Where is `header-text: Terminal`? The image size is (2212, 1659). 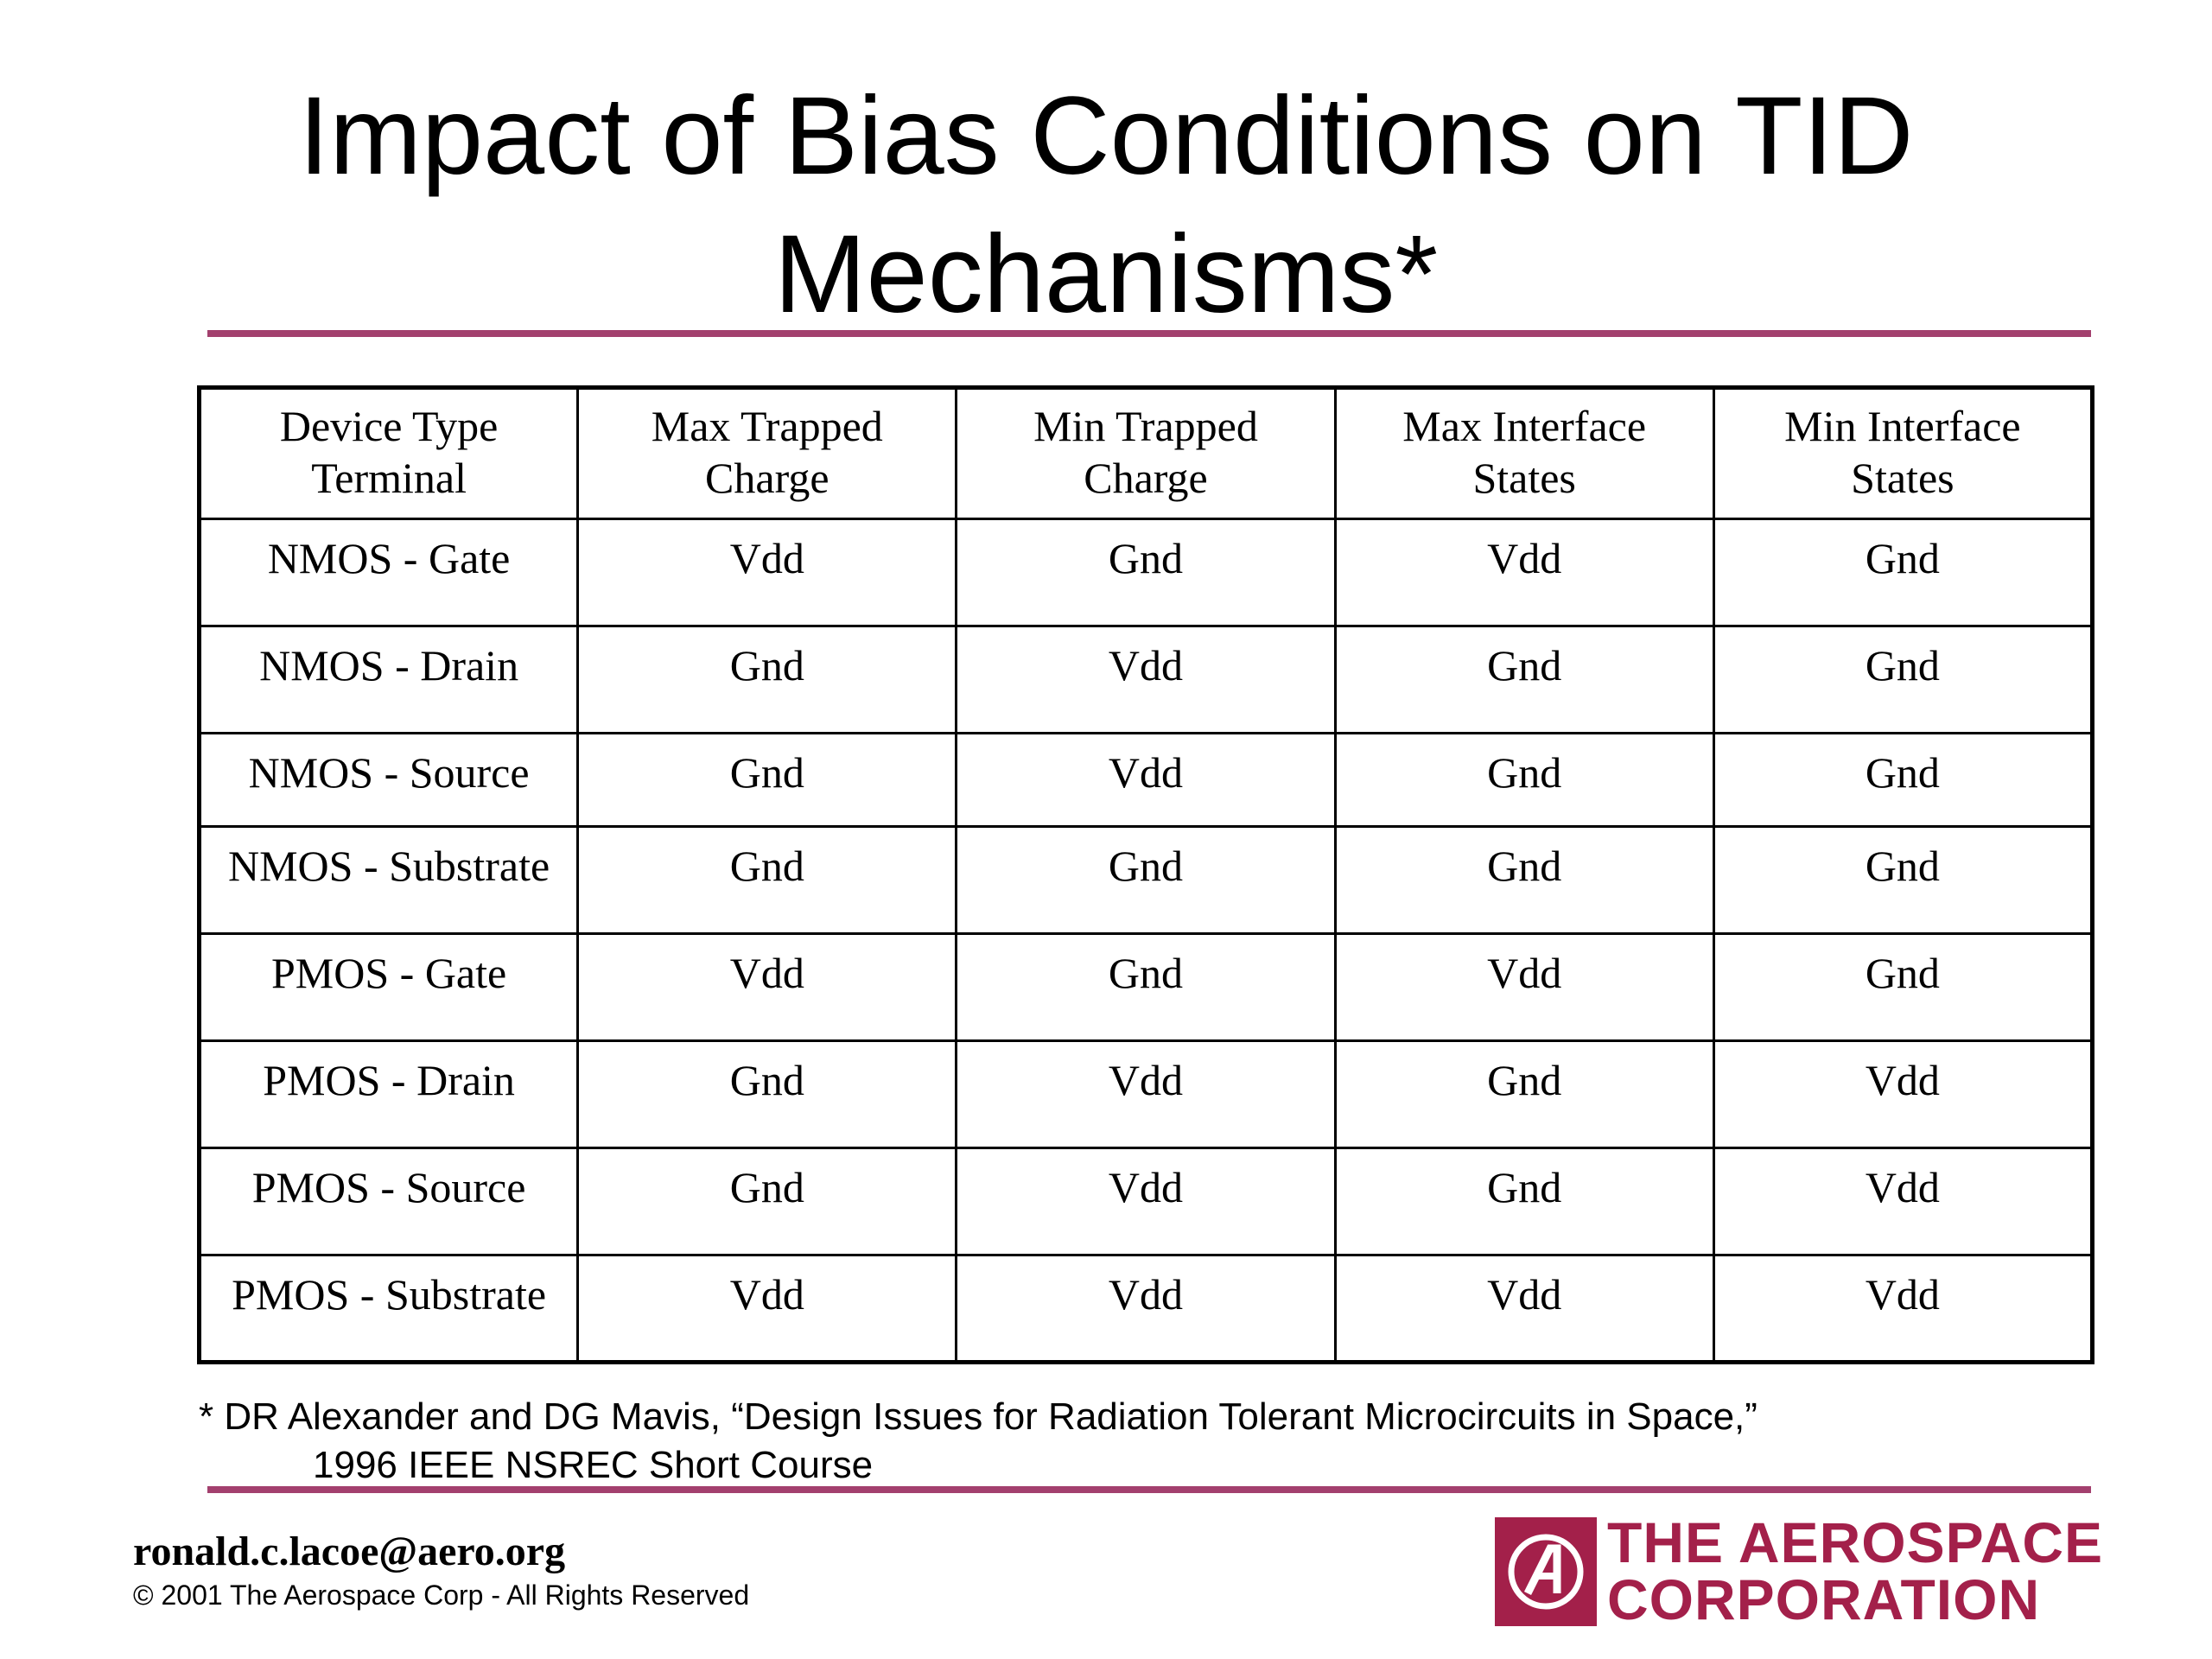
header-text: Terminal is located at coordinates (389, 478).